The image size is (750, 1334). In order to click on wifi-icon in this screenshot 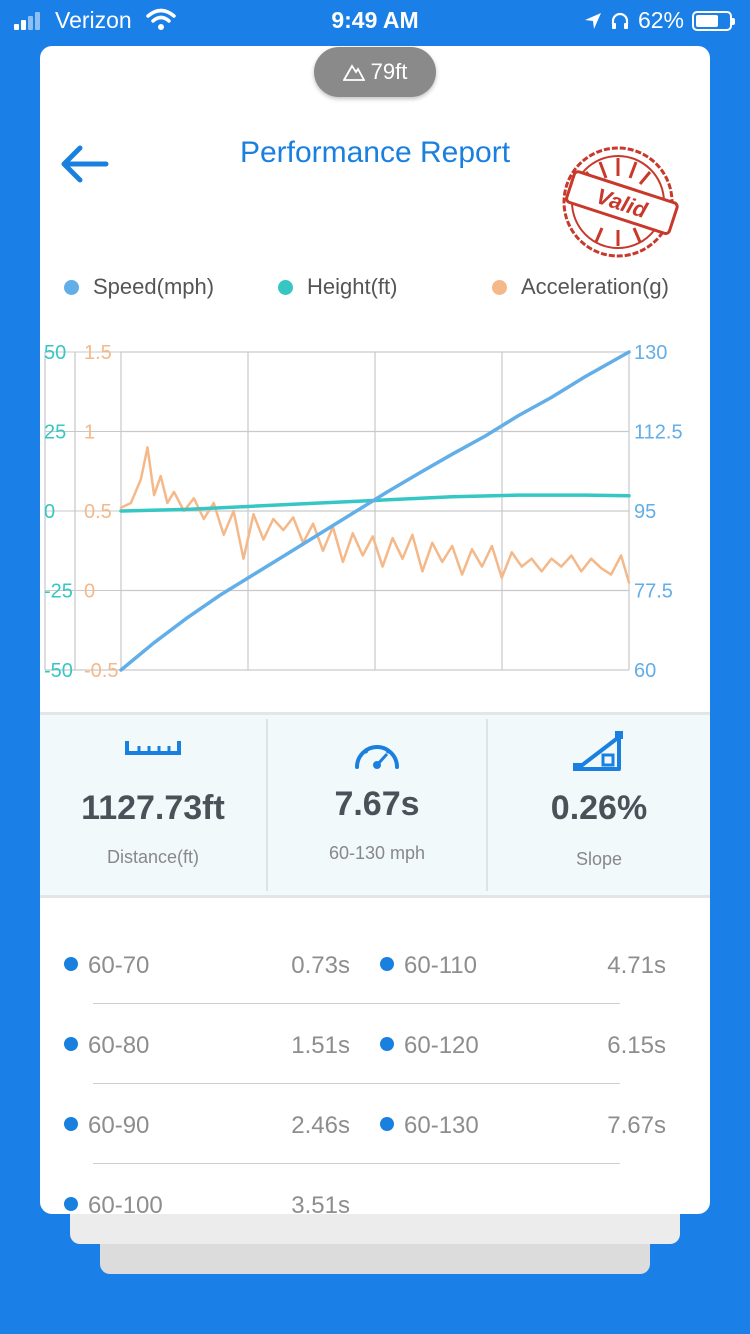, I will do `click(161, 19)`.